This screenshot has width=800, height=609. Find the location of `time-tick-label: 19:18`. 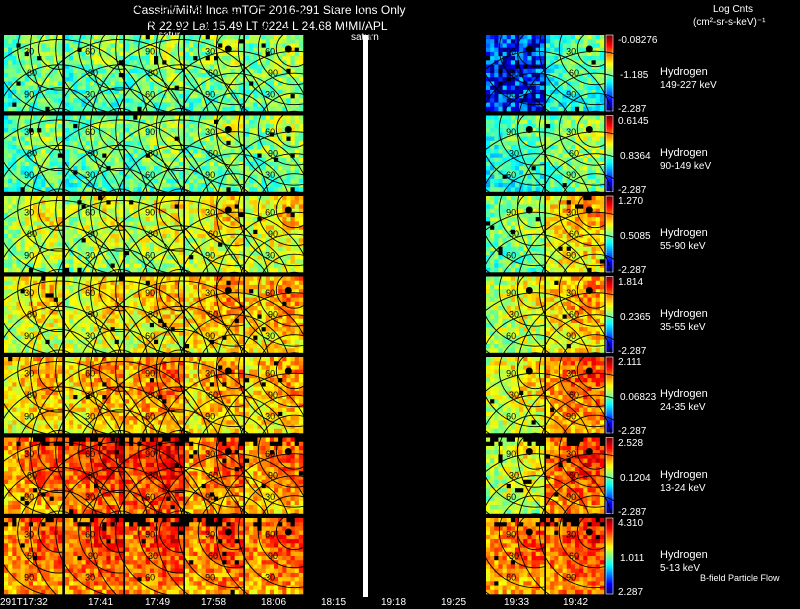

time-tick-label: 19:18 is located at coordinates (394, 602).